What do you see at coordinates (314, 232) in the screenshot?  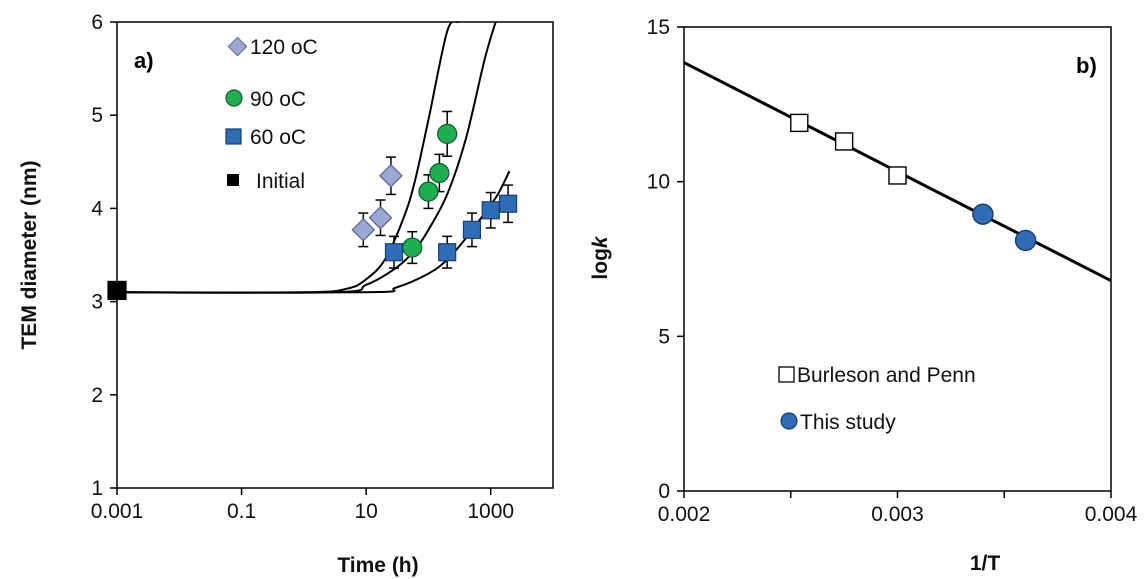 I see `fit-curve-60-oc` at bounding box center [314, 232].